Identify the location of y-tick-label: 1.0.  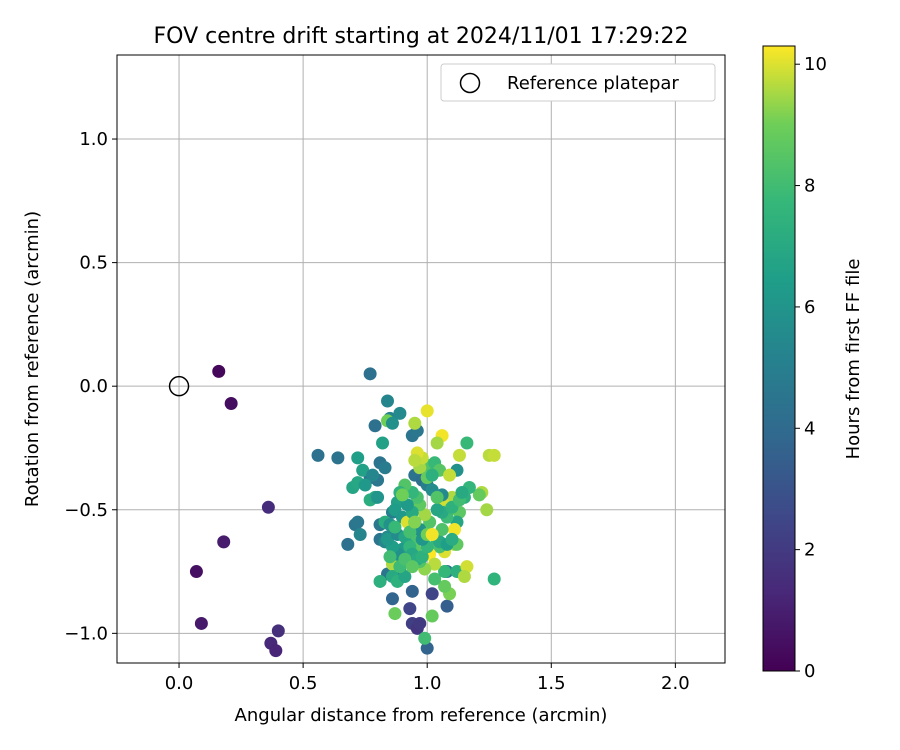
(93, 139).